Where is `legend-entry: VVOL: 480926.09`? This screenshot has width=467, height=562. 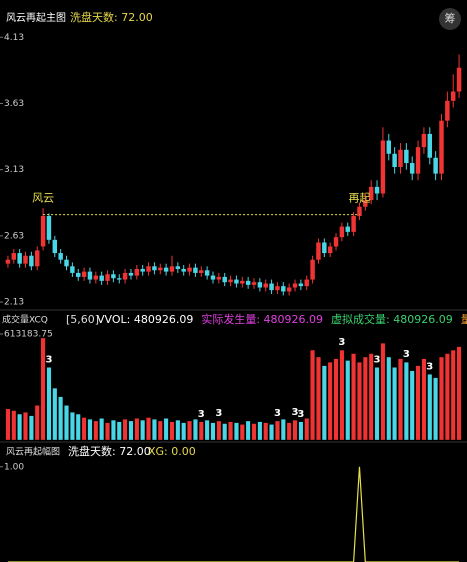
legend-entry: VVOL: 480926.09 is located at coordinates (145, 319).